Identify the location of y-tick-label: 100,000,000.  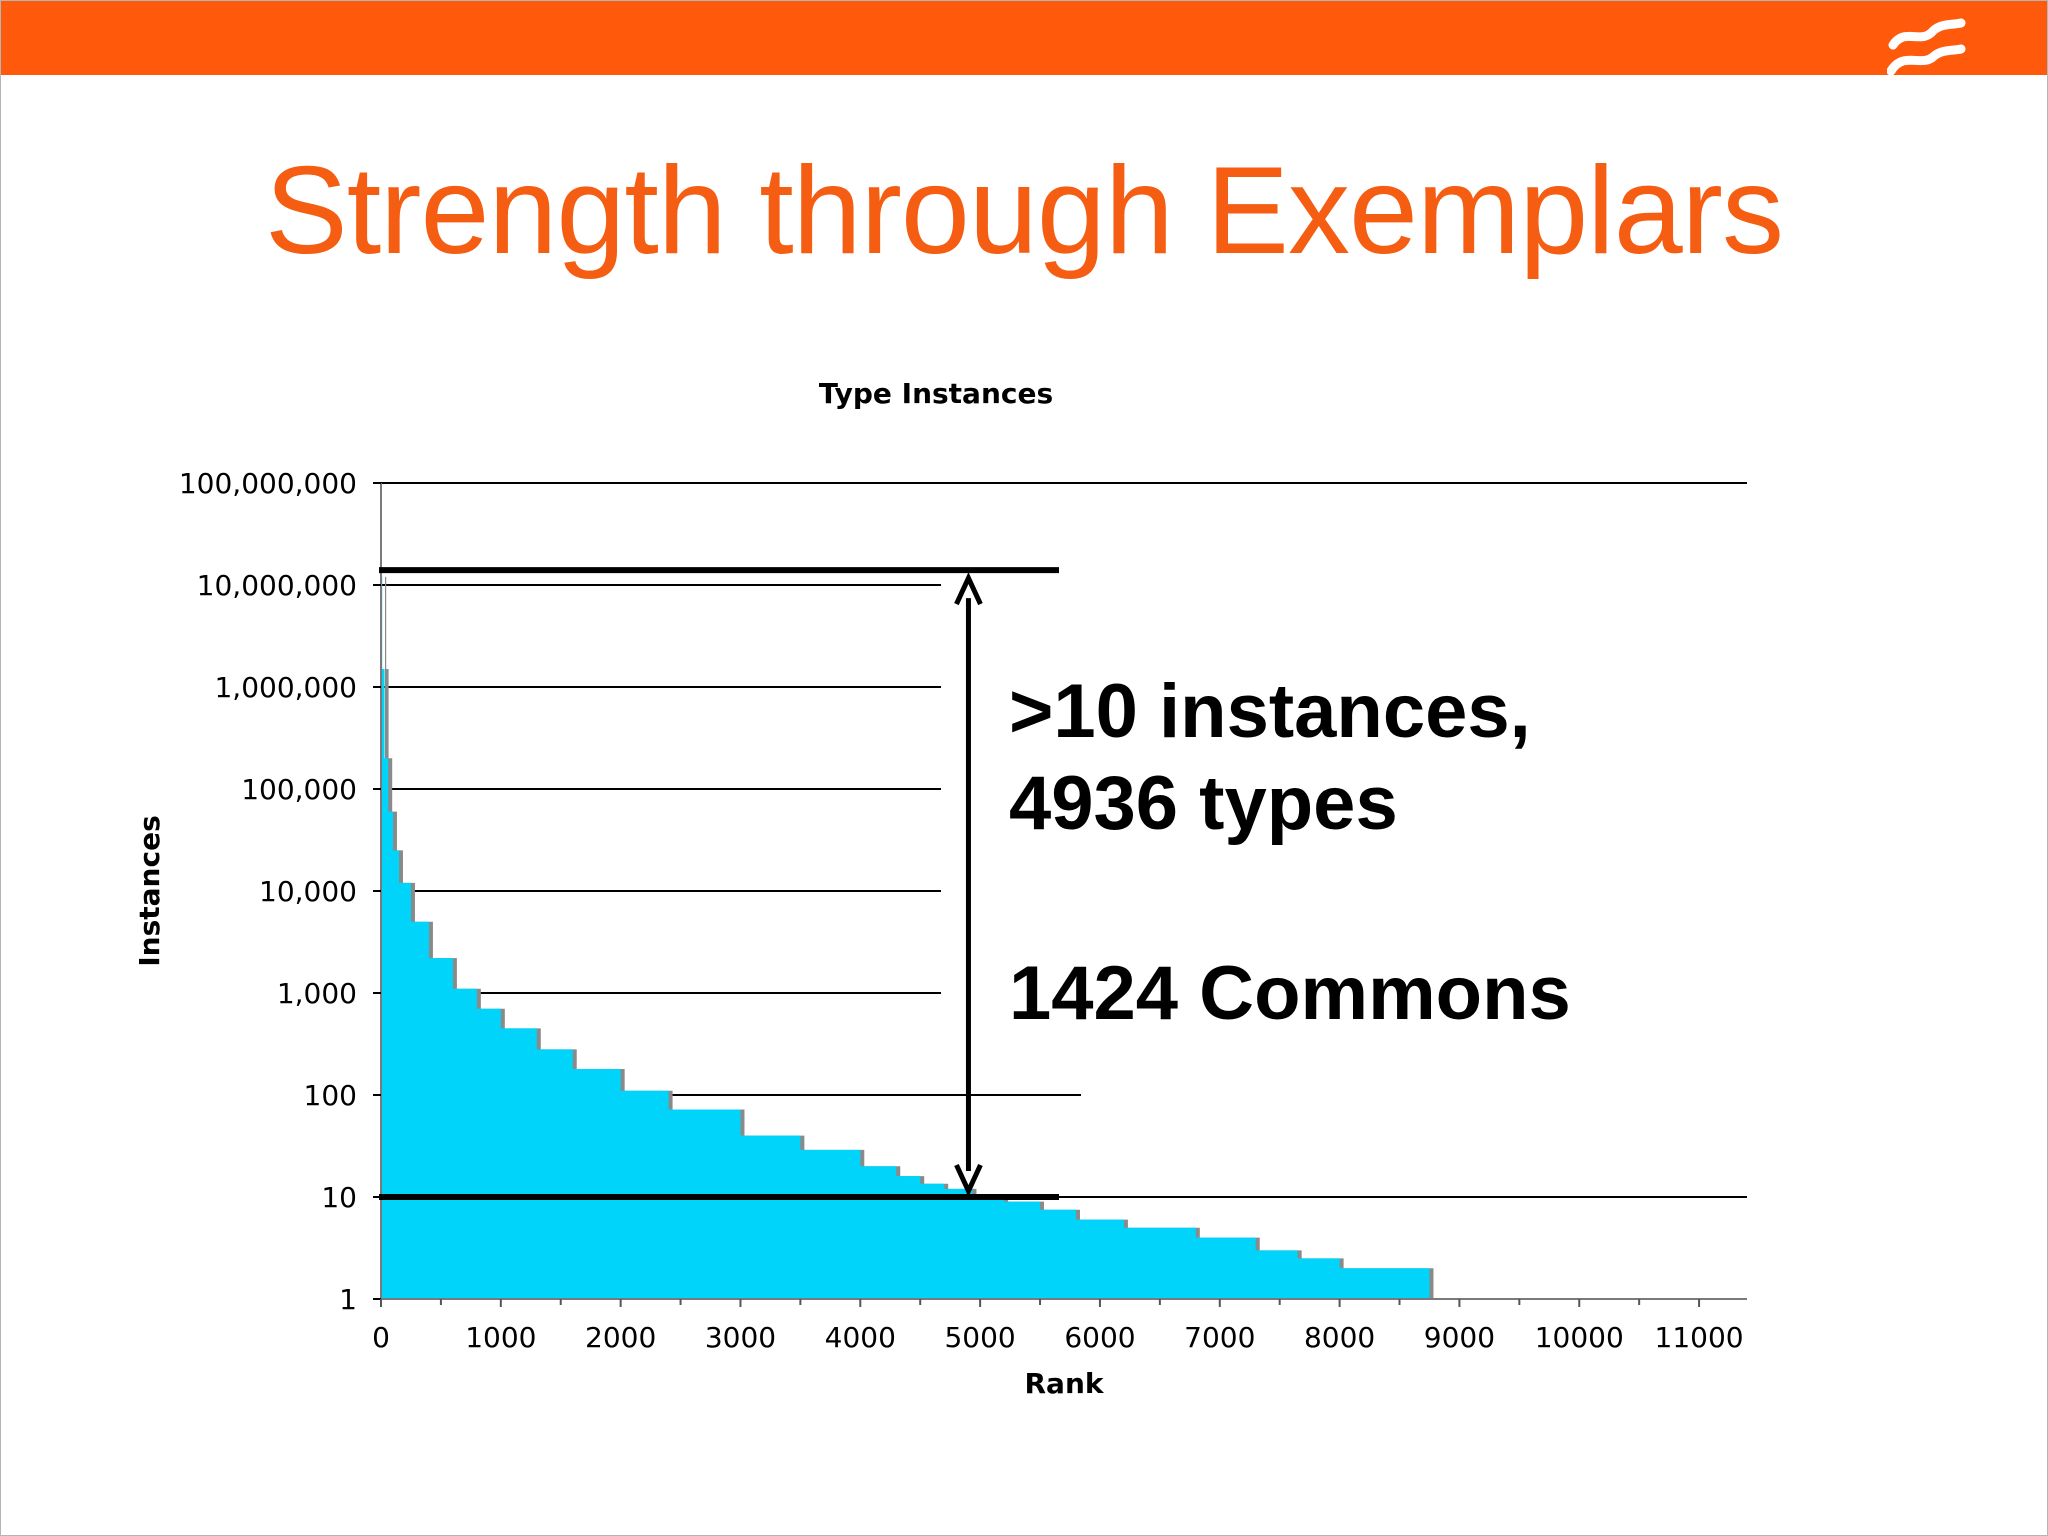
(268, 483).